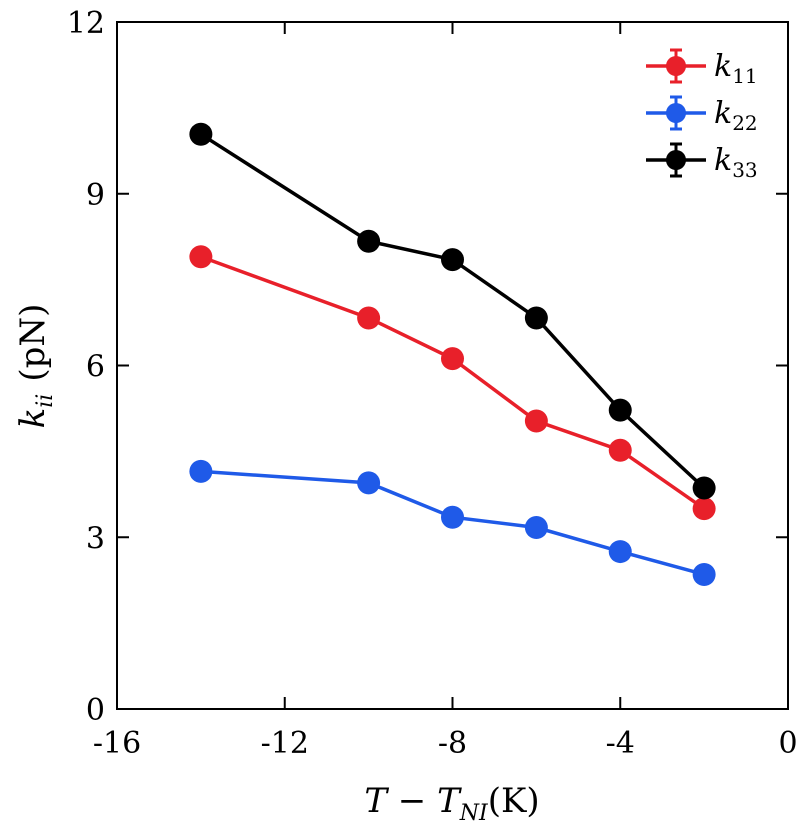 The image size is (804, 830). What do you see at coordinates (86, 23) in the screenshot?
I see `y-tick-label-4: 12` at bounding box center [86, 23].